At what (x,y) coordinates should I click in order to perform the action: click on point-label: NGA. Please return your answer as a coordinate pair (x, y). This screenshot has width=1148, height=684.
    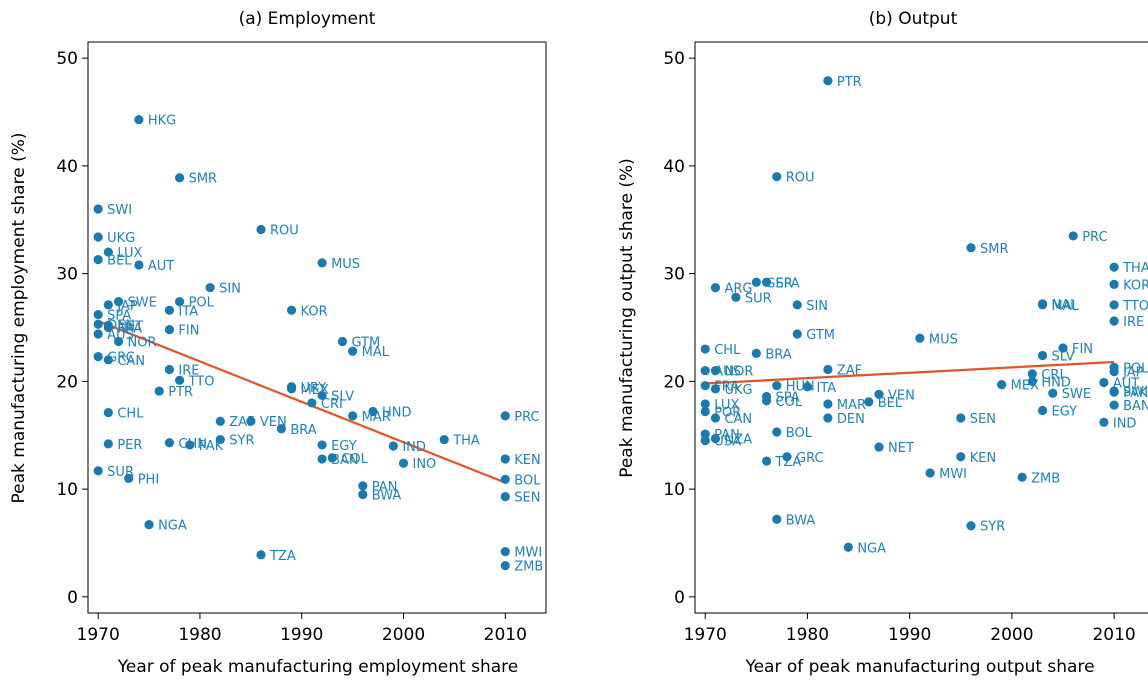
    Looking at the image, I should click on (172, 526).